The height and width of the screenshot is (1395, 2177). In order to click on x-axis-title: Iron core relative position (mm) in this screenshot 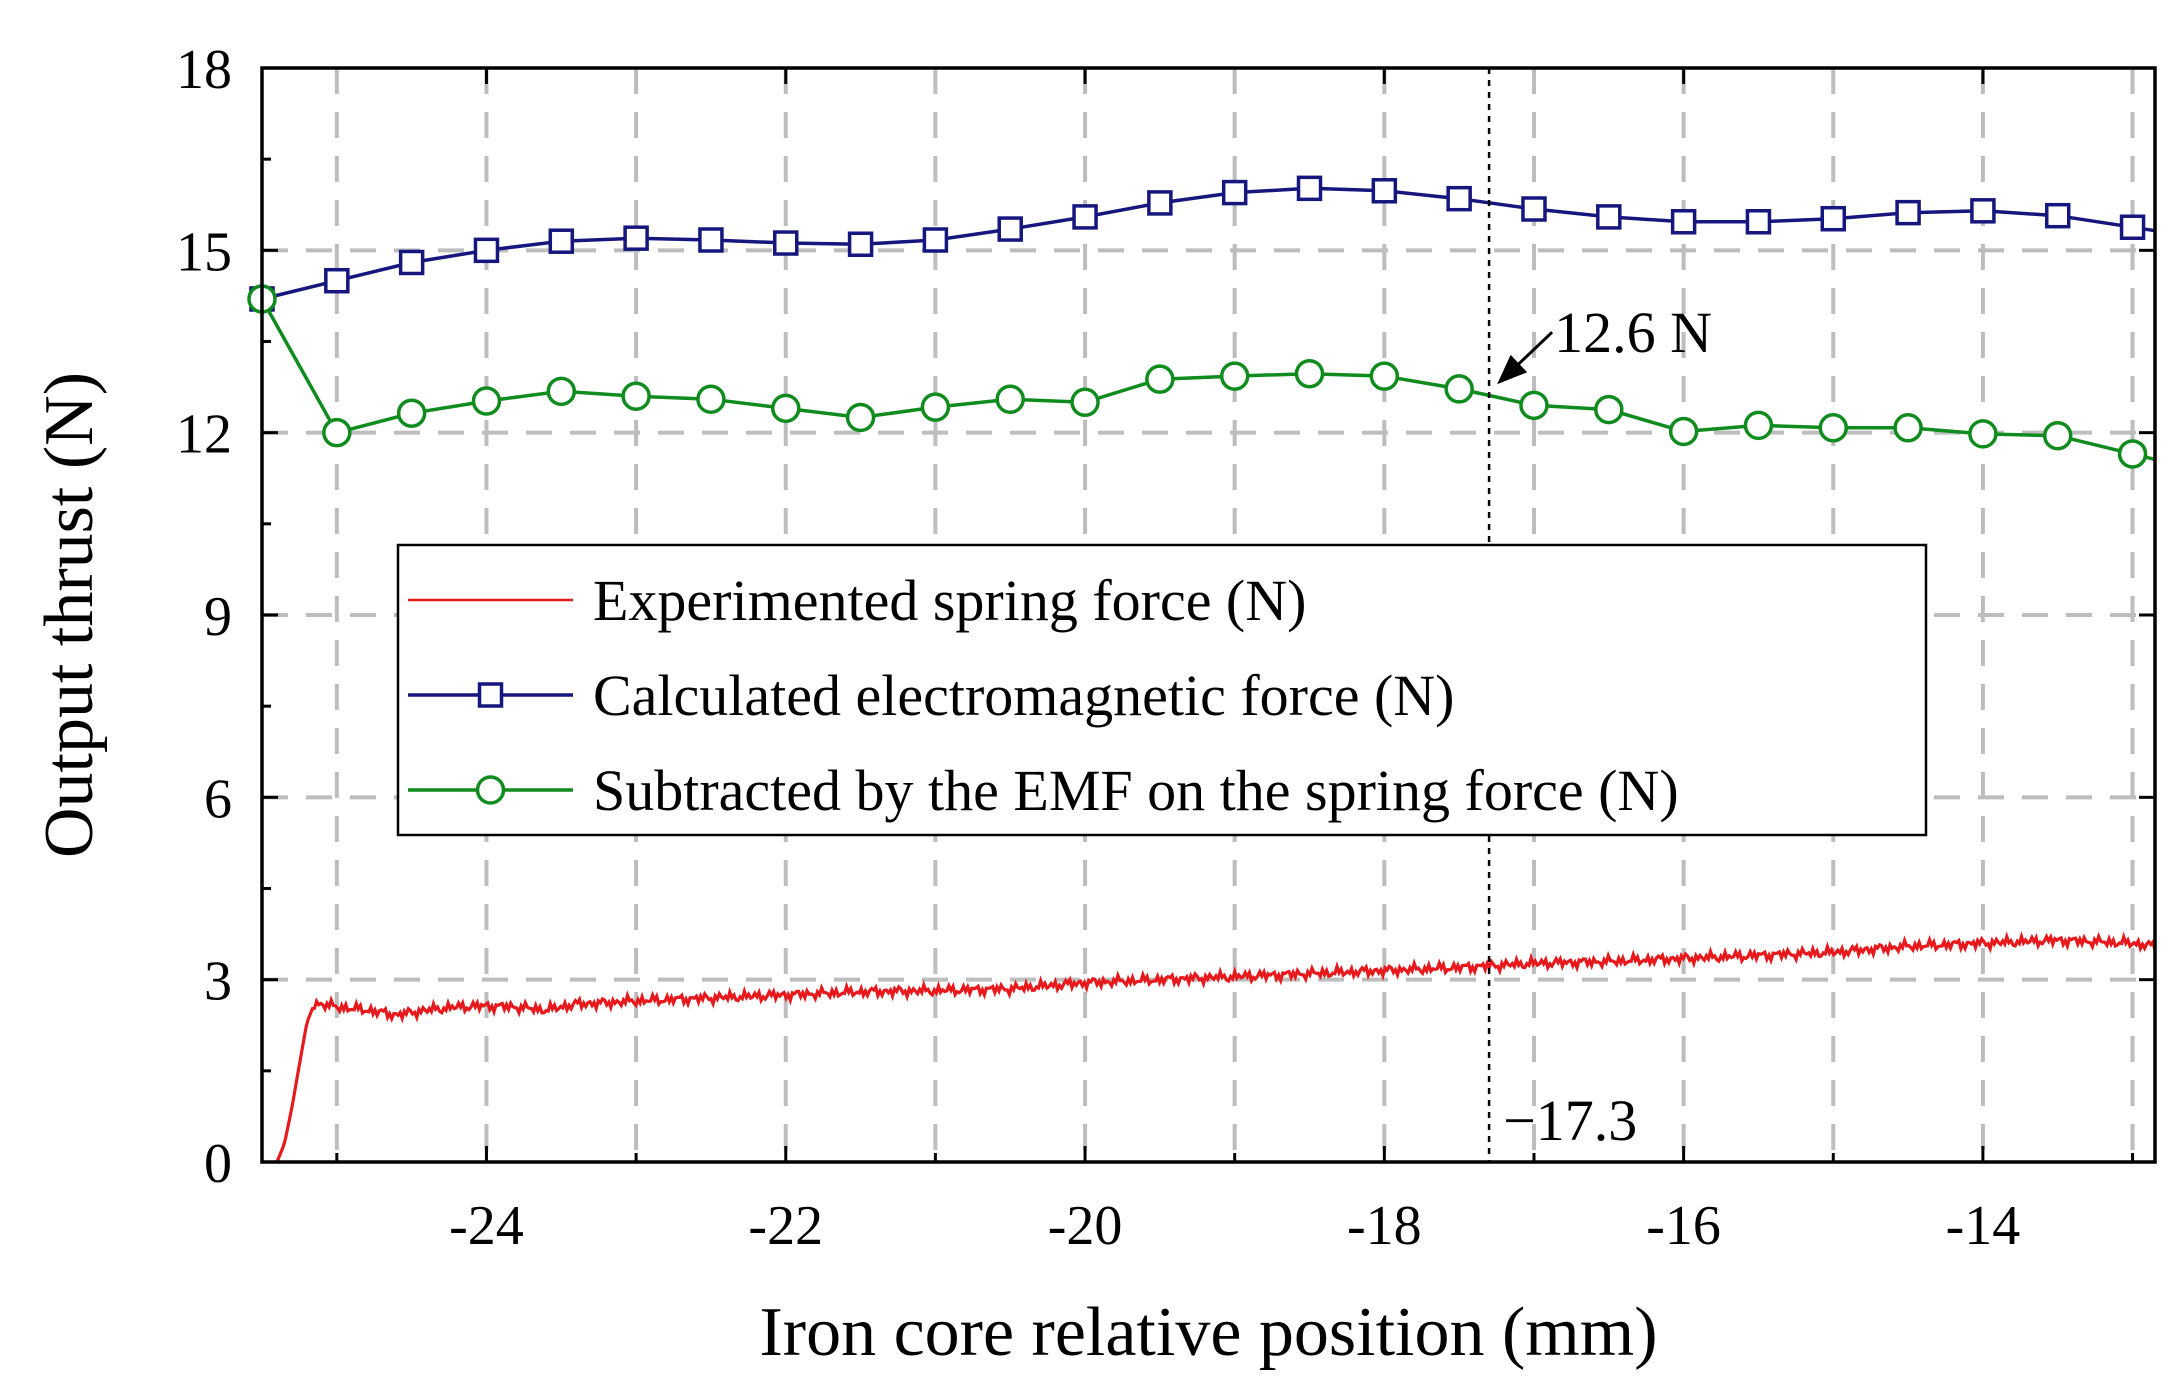, I will do `click(1208, 1332)`.